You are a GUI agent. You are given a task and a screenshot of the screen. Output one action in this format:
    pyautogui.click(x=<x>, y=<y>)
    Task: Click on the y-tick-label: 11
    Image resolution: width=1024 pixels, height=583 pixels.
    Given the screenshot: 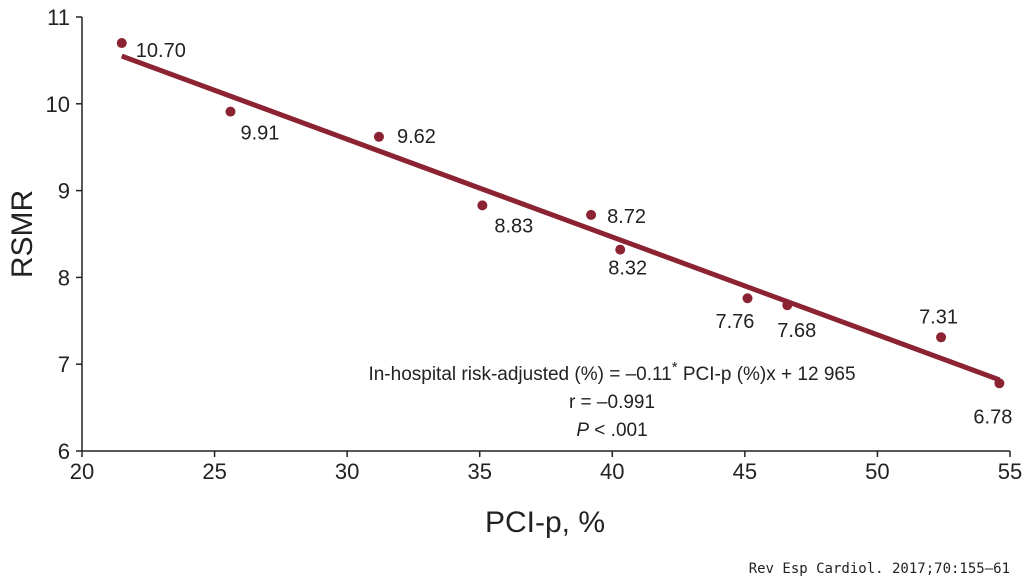 What is the action you would take?
    pyautogui.click(x=58, y=17)
    